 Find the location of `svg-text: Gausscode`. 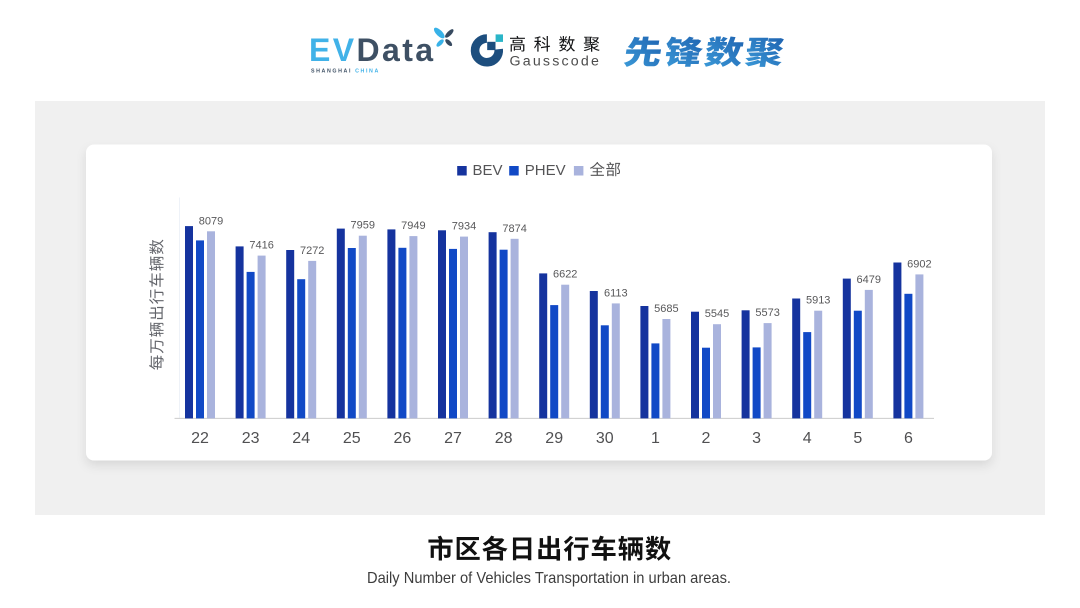

svg-text: Gausscode is located at coordinates (556, 61).